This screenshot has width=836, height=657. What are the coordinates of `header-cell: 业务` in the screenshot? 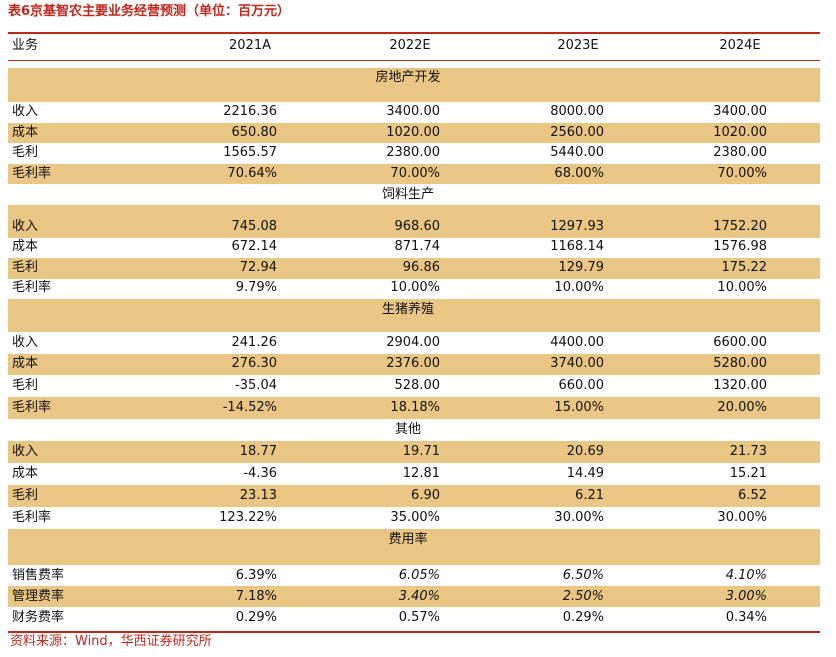 It's located at (25, 45).